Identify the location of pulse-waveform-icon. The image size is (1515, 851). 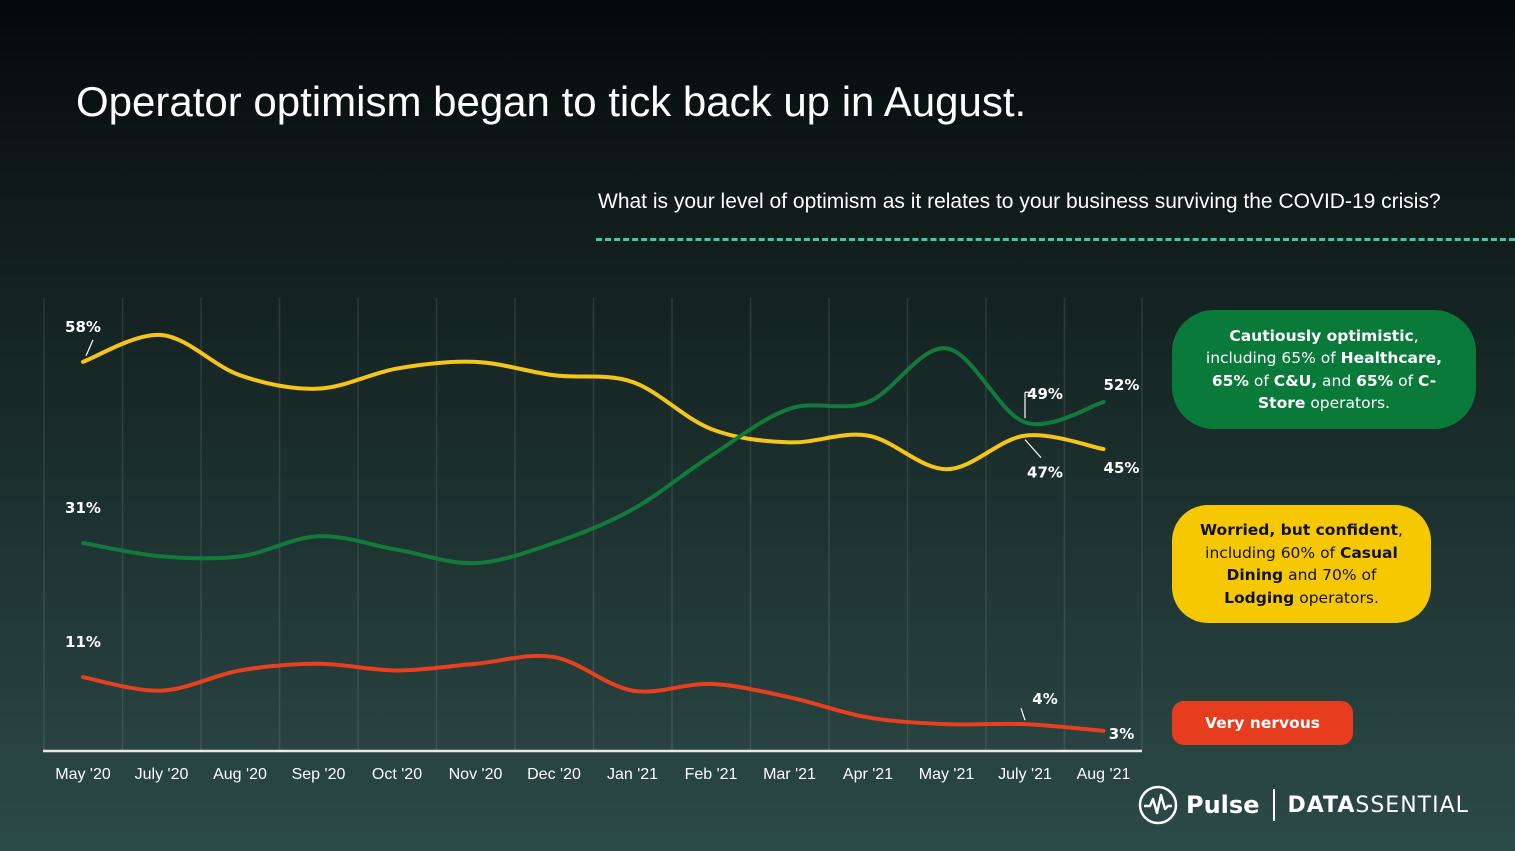
(1158, 805).